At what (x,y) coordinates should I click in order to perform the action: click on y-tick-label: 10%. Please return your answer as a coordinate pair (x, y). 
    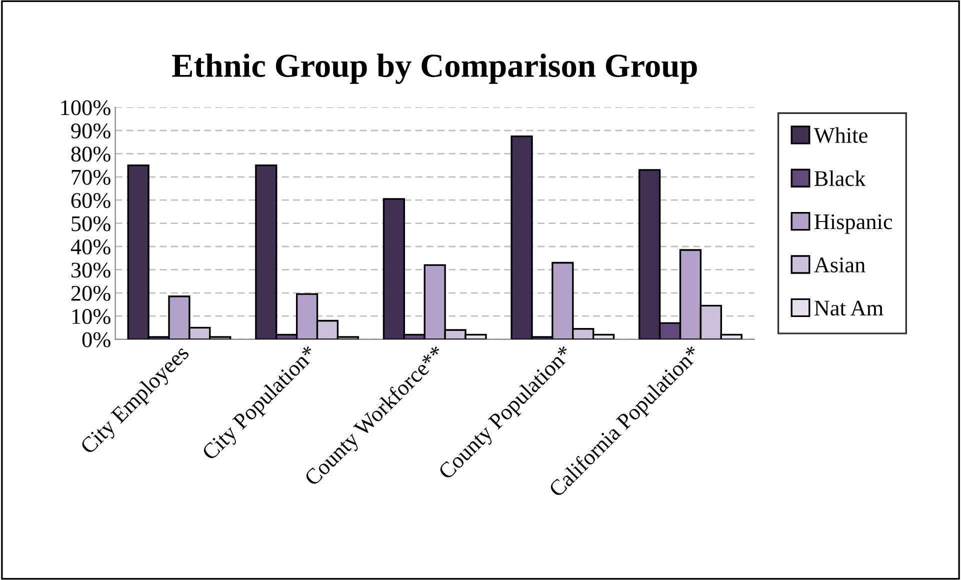
    Looking at the image, I should click on (91, 316).